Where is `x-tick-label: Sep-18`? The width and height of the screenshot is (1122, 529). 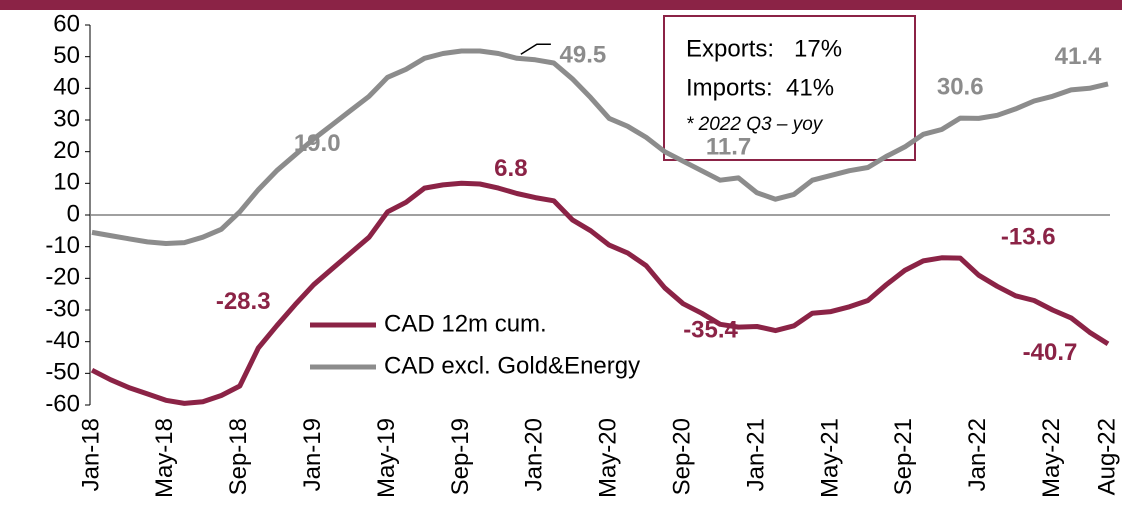
x-tick-label: Sep-18 is located at coordinates (238, 456).